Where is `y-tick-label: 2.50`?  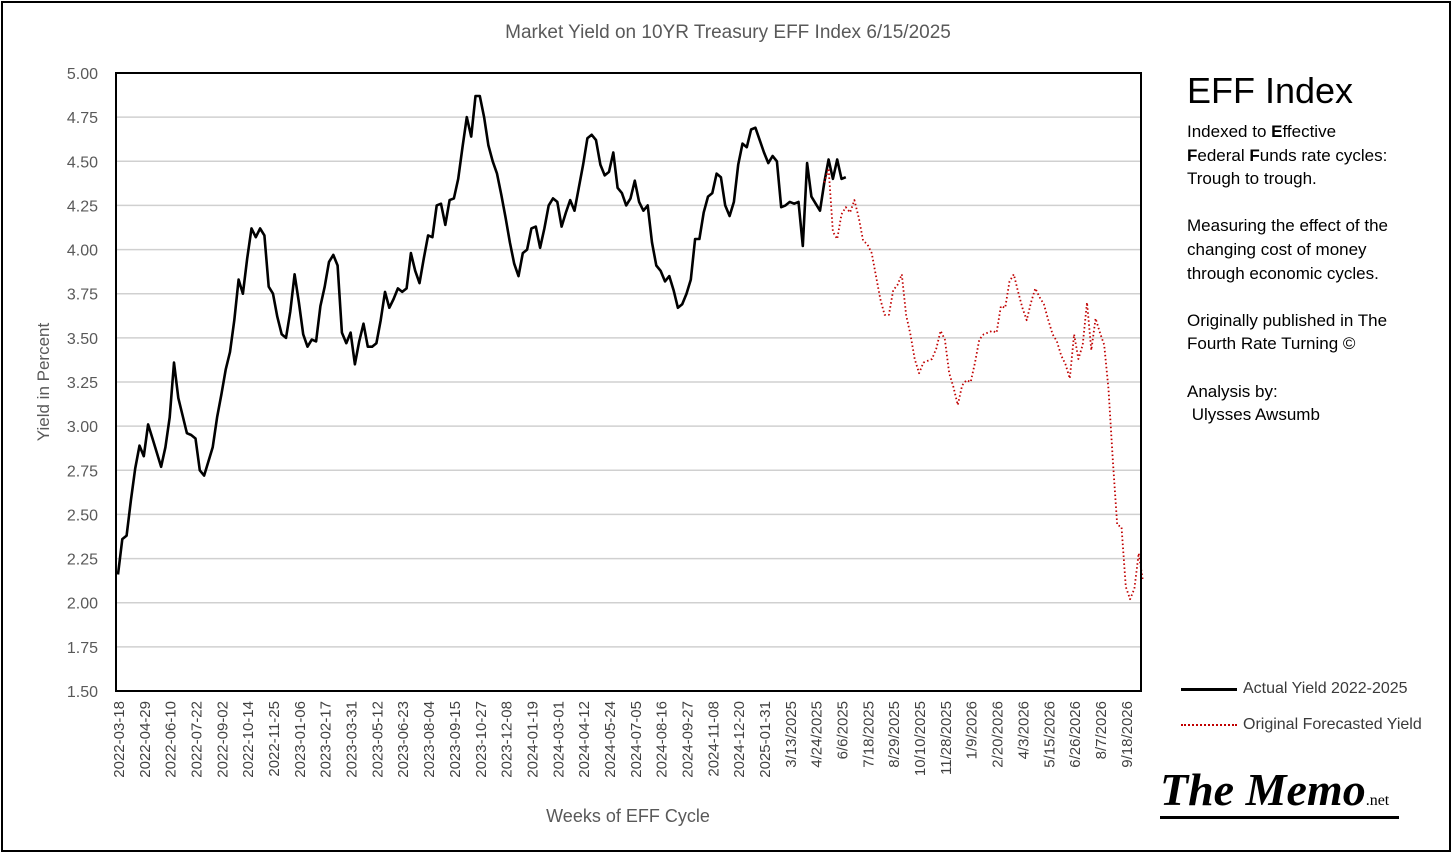
y-tick-label: 2.50 is located at coordinates (82, 515).